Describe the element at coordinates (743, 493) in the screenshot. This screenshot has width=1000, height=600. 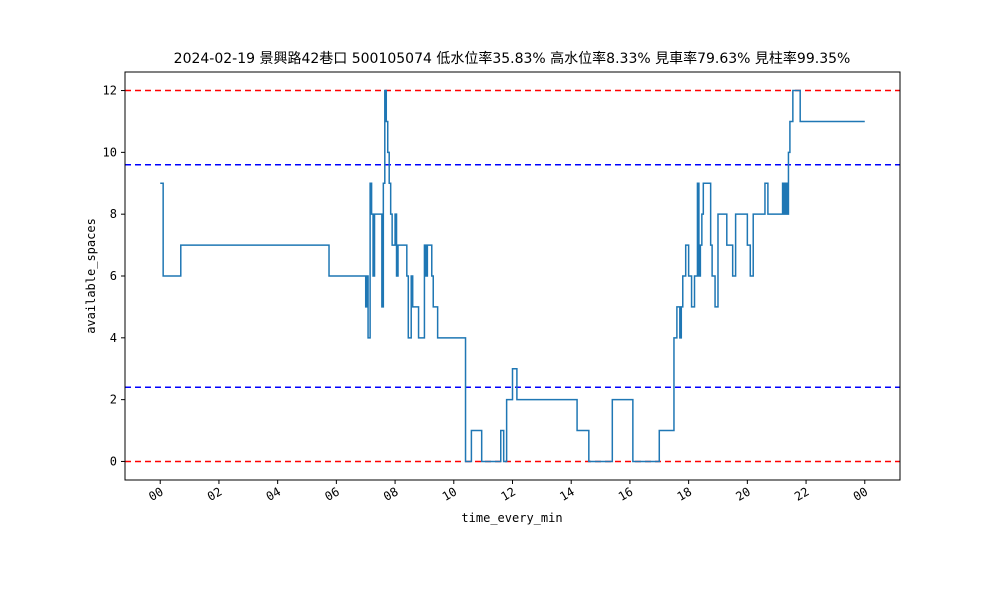
I see `x-tick-label: 20` at that location.